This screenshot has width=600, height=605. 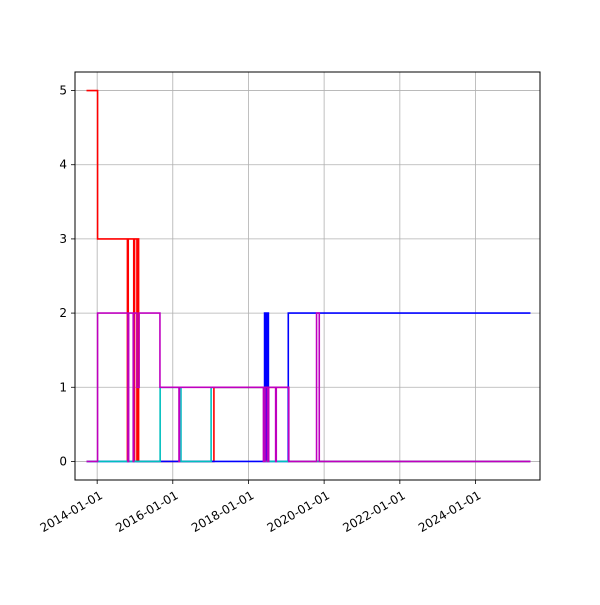 I want to click on x-tick-label: 2022-01-01, so click(x=373, y=511).